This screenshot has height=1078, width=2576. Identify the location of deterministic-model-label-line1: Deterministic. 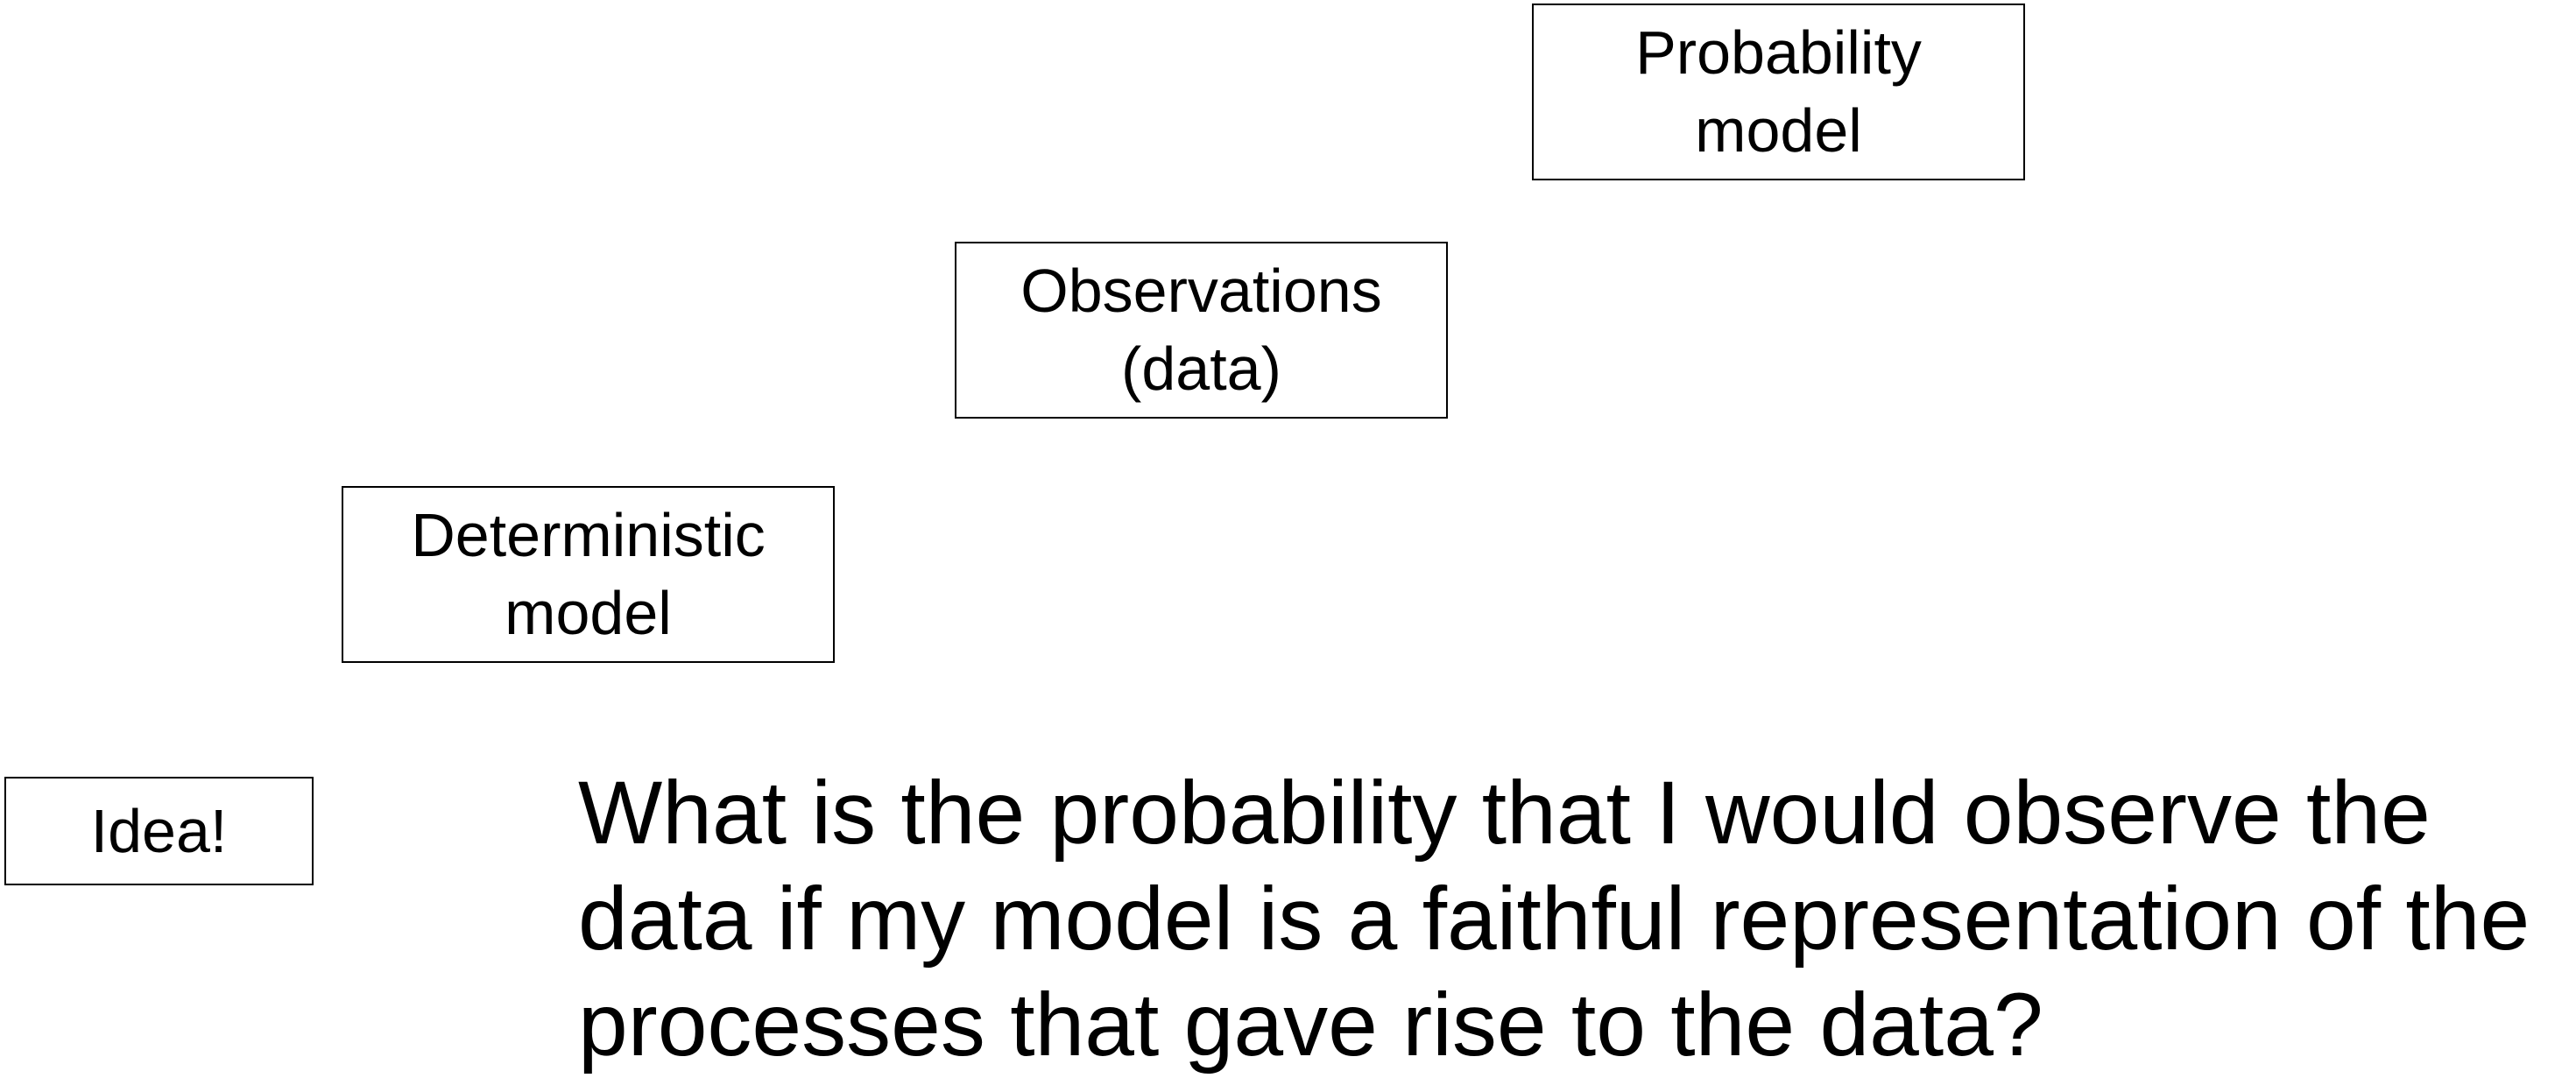
(588, 536).